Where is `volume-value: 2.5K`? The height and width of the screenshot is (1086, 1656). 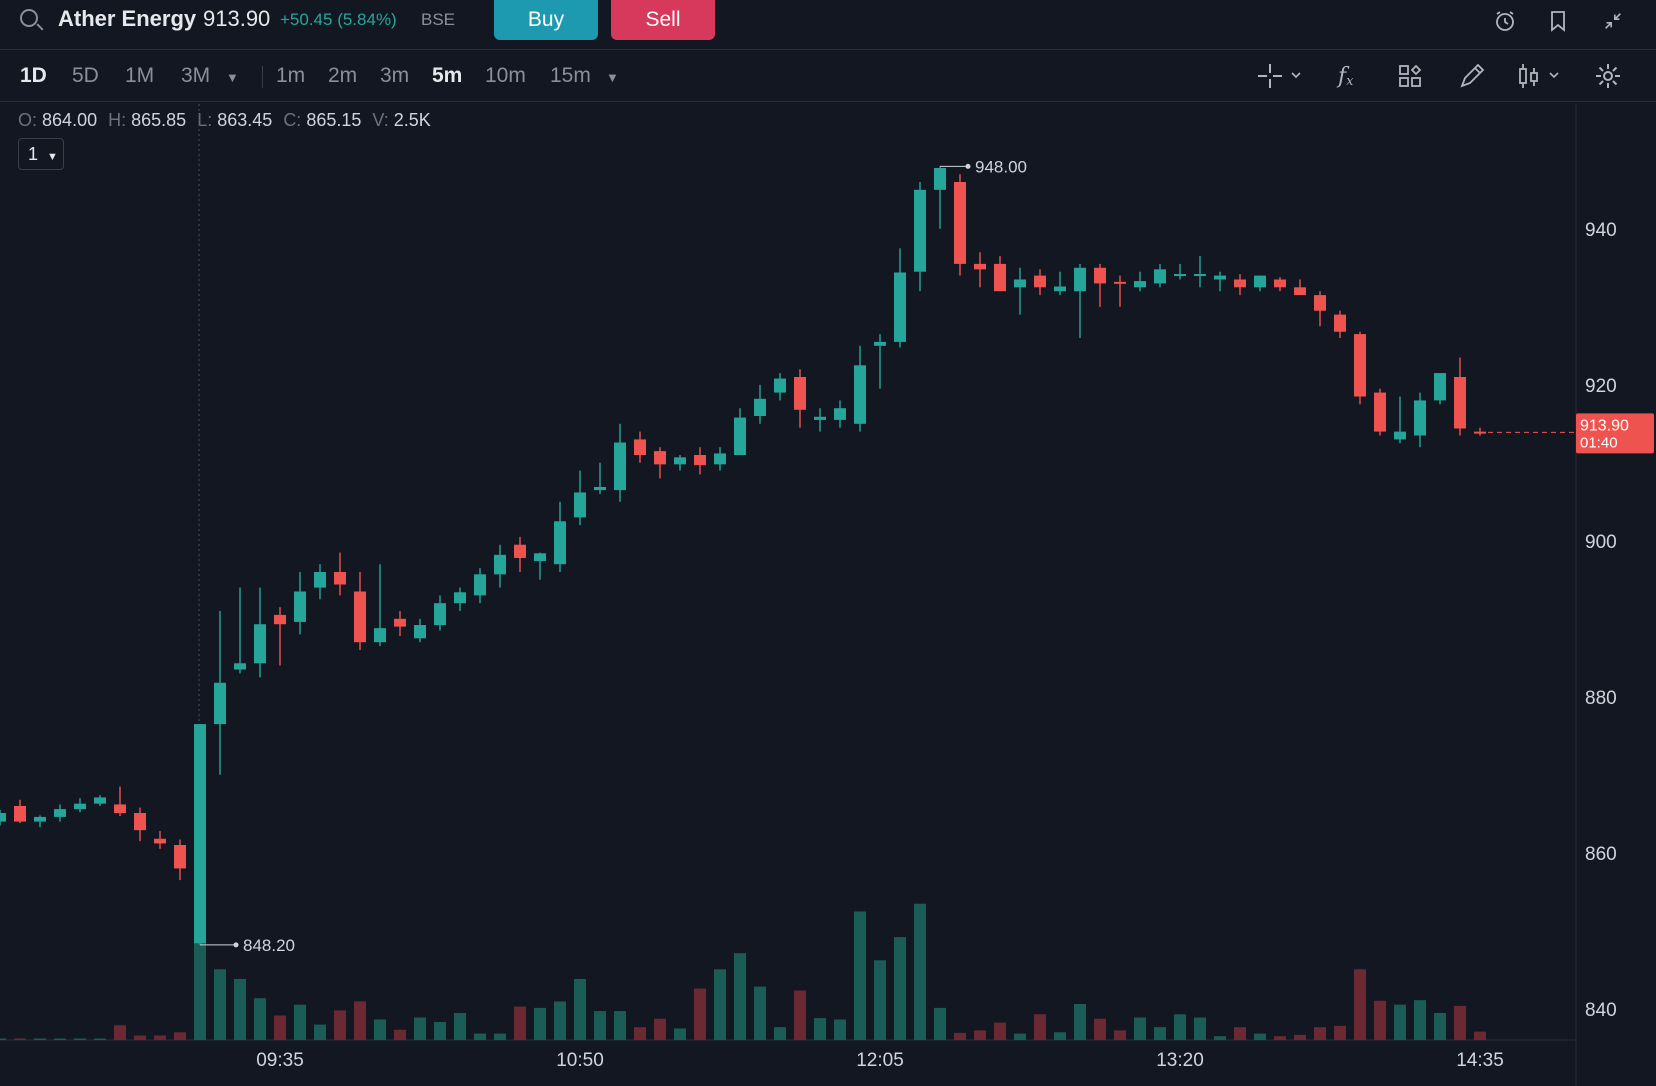
volume-value: 2.5K is located at coordinates (412, 120).